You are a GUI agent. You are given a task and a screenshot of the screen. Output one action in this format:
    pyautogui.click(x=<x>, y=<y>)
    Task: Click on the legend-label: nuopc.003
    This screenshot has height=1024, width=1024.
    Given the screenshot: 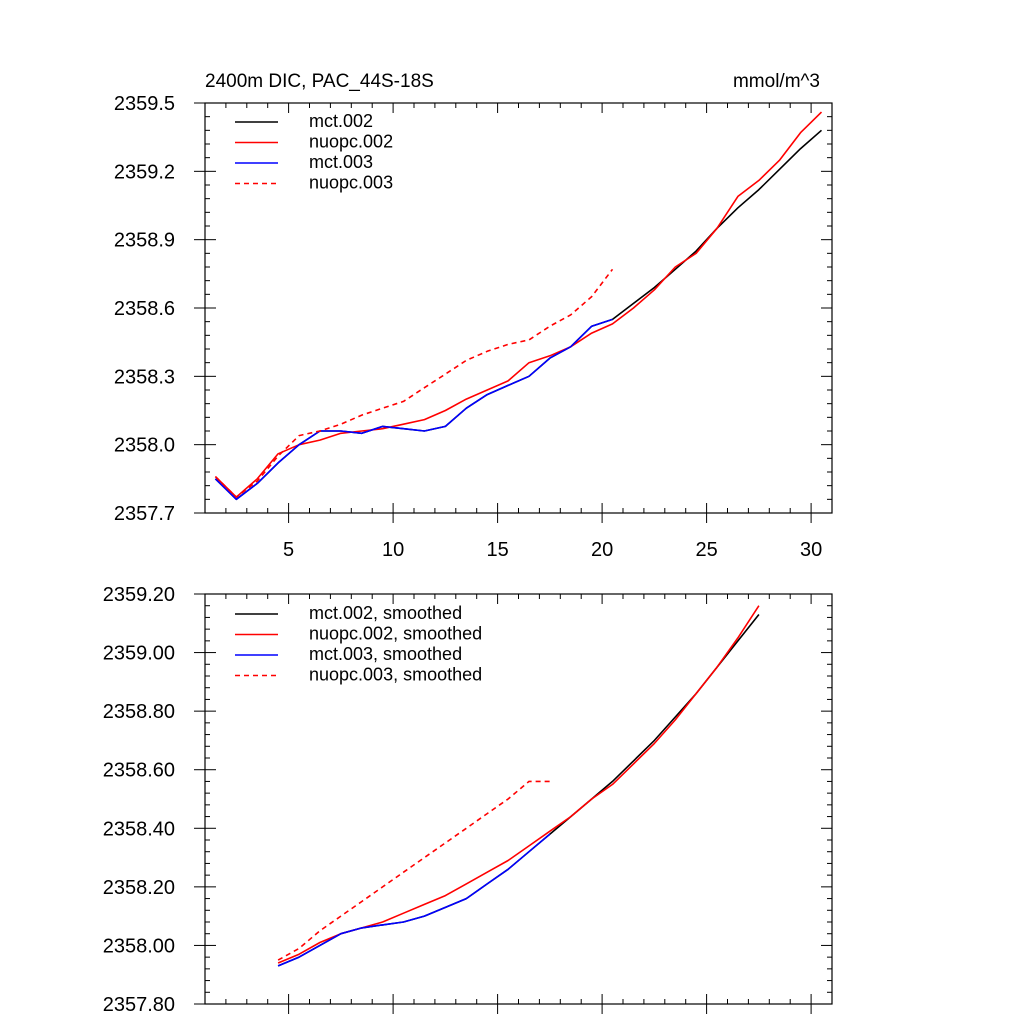 What is the action you would take?
    pyautogui.click(x=351, y=183)
    